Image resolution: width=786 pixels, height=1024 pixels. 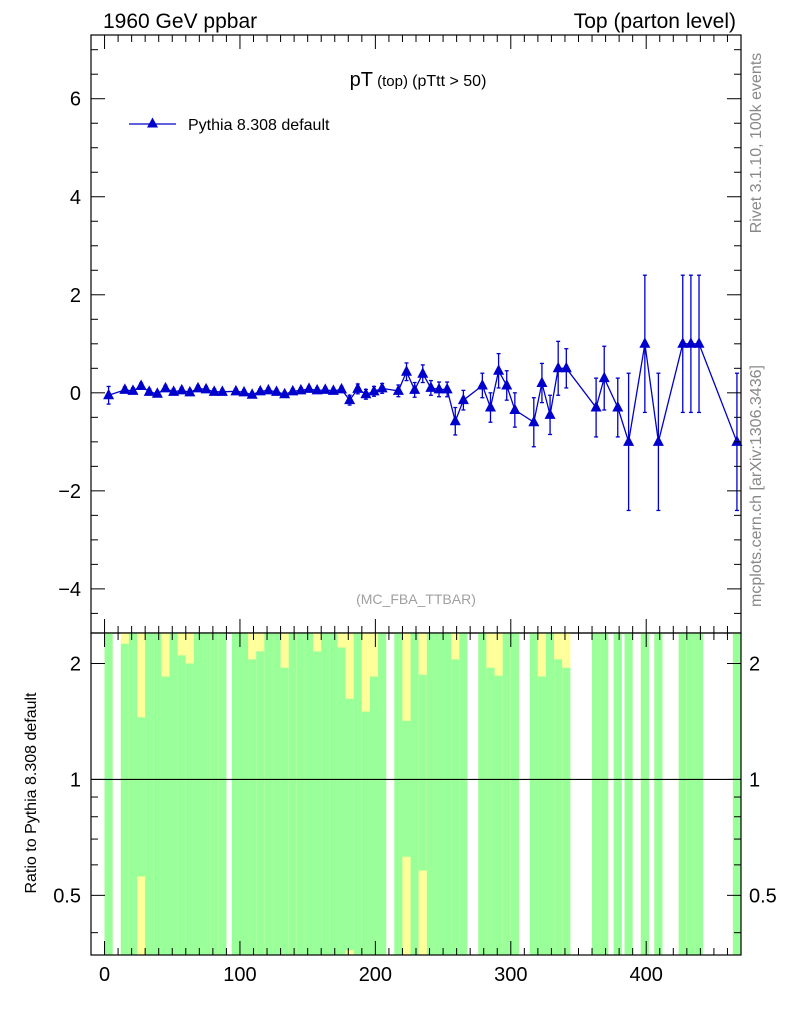 What do you see at coordinates (69, 492) in the screenshot?
I see `main-ytick-label: −2` at bounding box center [69, 492].